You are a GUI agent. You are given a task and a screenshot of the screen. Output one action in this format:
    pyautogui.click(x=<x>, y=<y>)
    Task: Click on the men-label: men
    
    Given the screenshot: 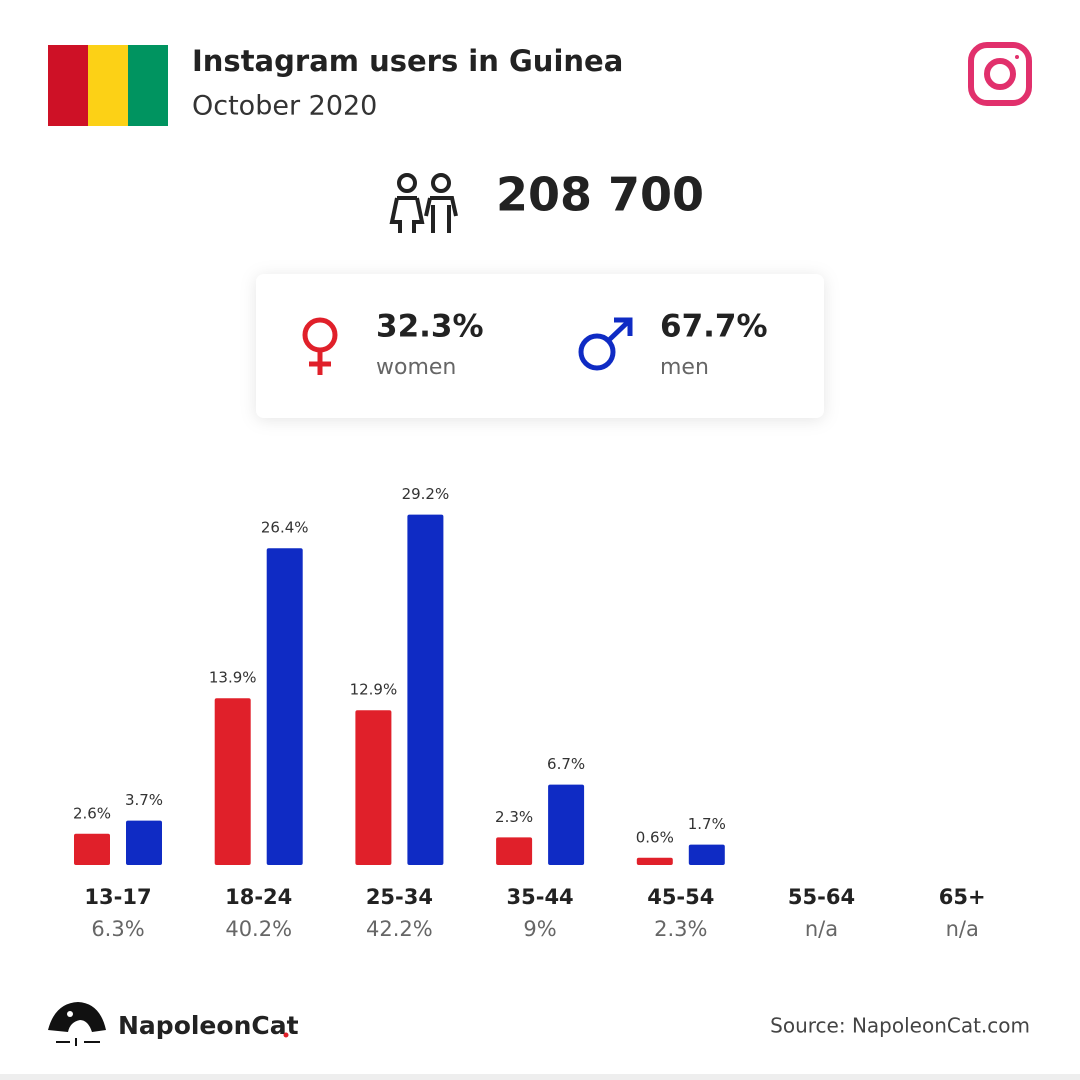 What is the action you would take?
    pyautogui.click(x=684, y=367)
    